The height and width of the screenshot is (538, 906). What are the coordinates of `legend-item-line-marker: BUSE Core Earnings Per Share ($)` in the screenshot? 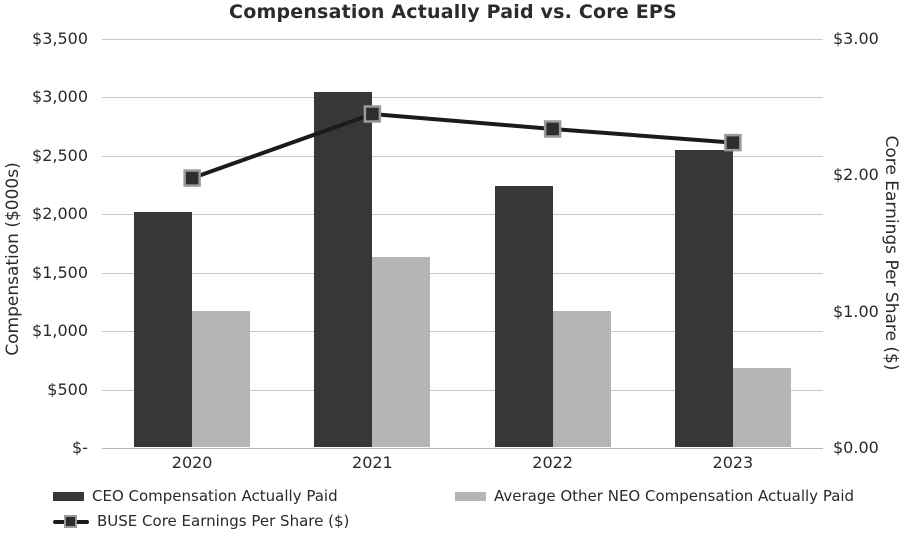 It's located at (253, 521).